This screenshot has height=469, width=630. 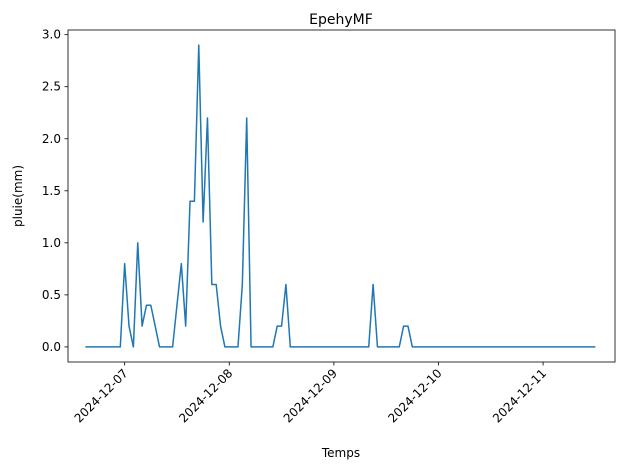 I want to click on x-tick-label: 2024-12-10, so click(x=414, y=395).